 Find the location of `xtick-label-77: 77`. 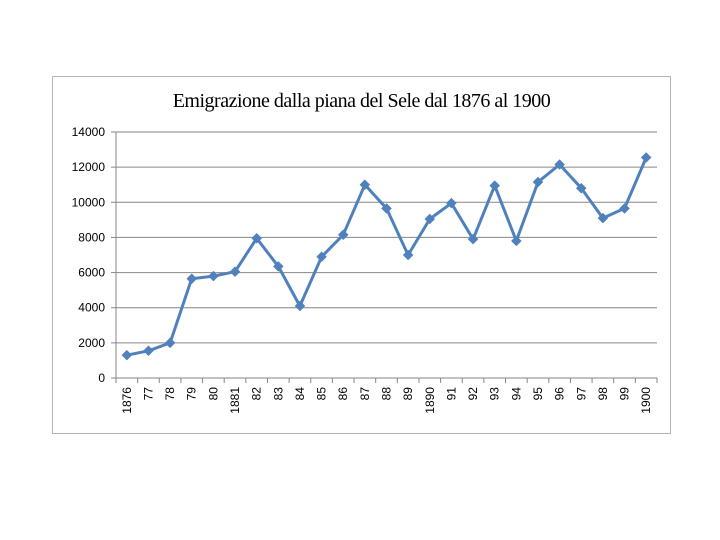

xtick-label-77: 77 is located at coordinates (148, 394).